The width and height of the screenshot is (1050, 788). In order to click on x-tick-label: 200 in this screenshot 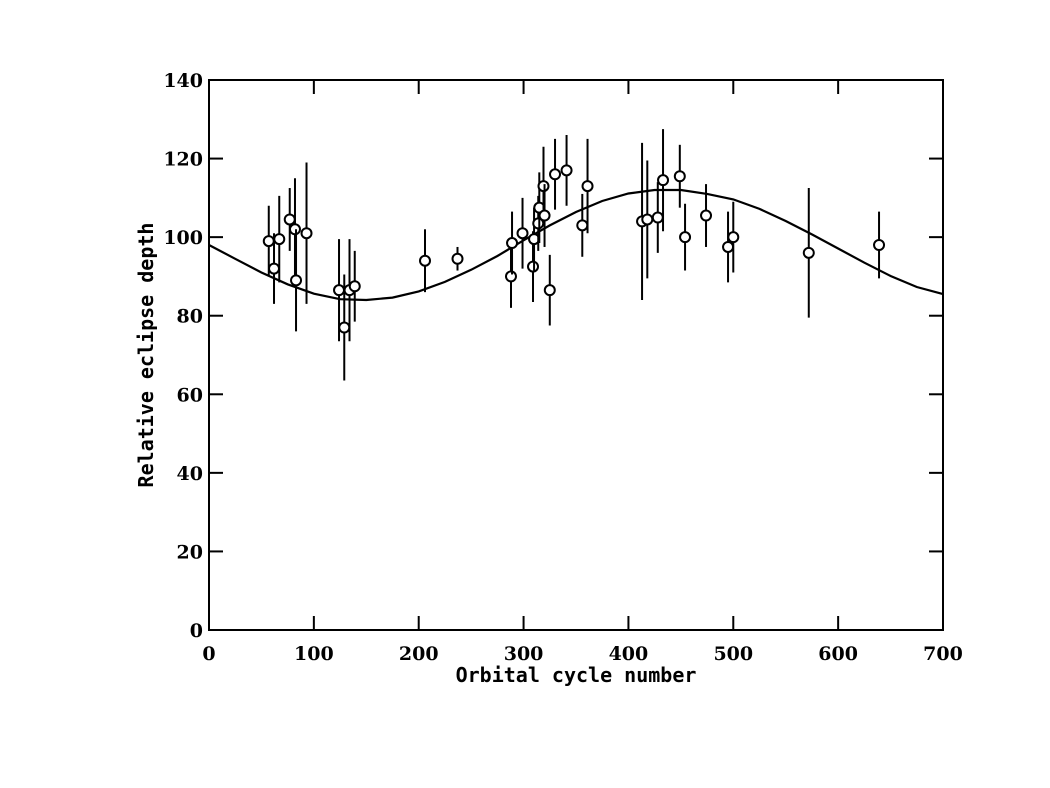, I will do `click(419, 654)`.